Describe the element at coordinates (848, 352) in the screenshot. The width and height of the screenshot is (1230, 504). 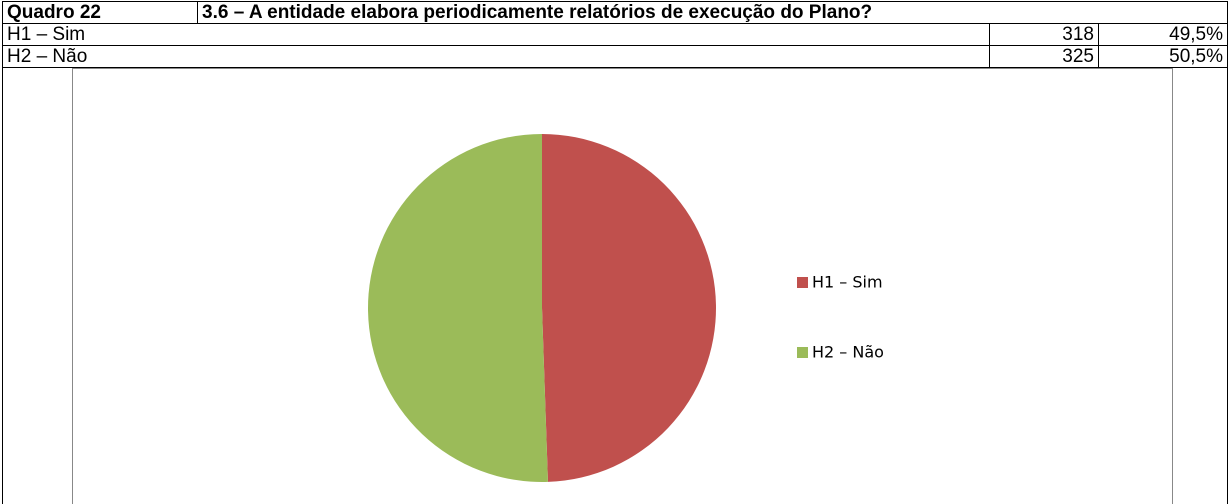
I see `legend-label: H2 – Não` at that location.